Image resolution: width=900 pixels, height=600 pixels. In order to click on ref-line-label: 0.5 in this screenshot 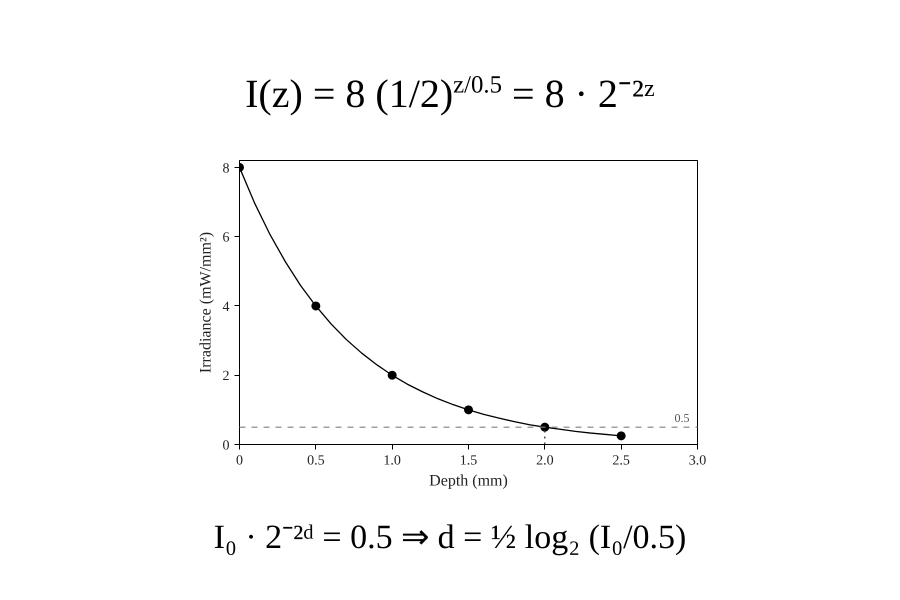, I will do `click(682, 418)`.